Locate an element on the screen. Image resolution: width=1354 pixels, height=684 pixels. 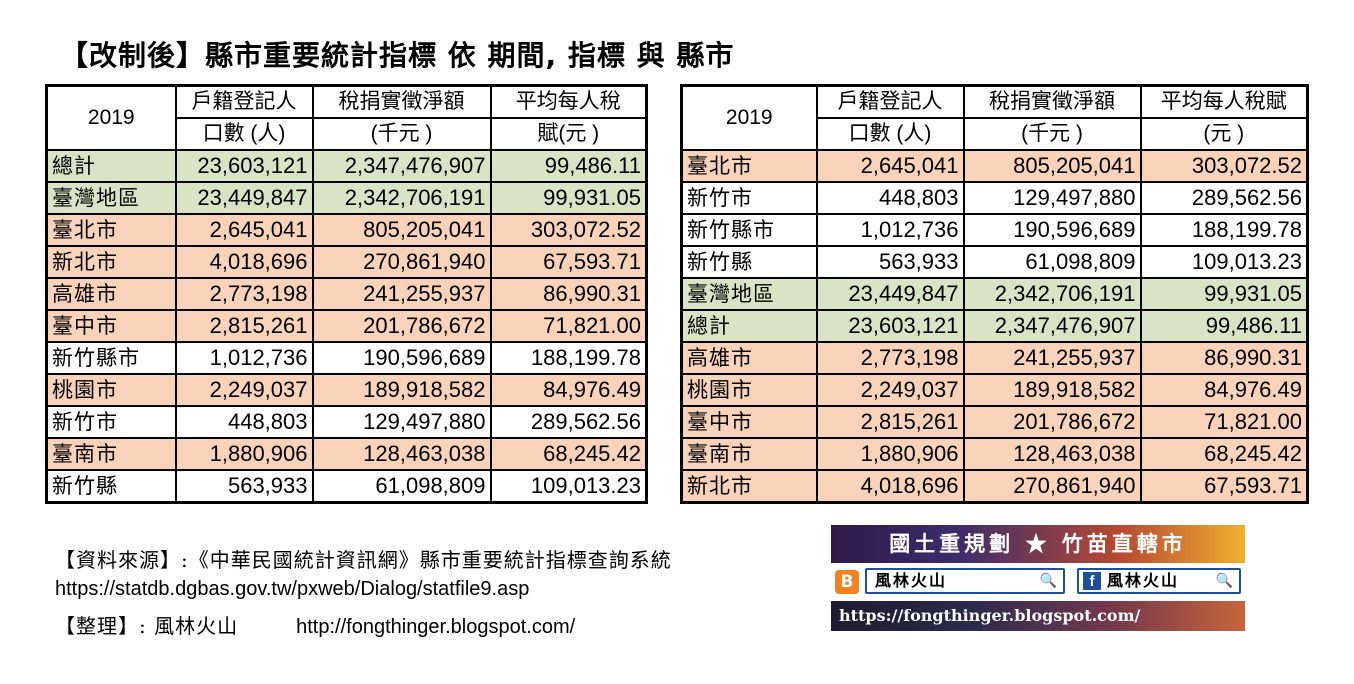
table-row: 新北市 4,018,696 270,861,940 67,593.71 is located at coordinates (994, 486).